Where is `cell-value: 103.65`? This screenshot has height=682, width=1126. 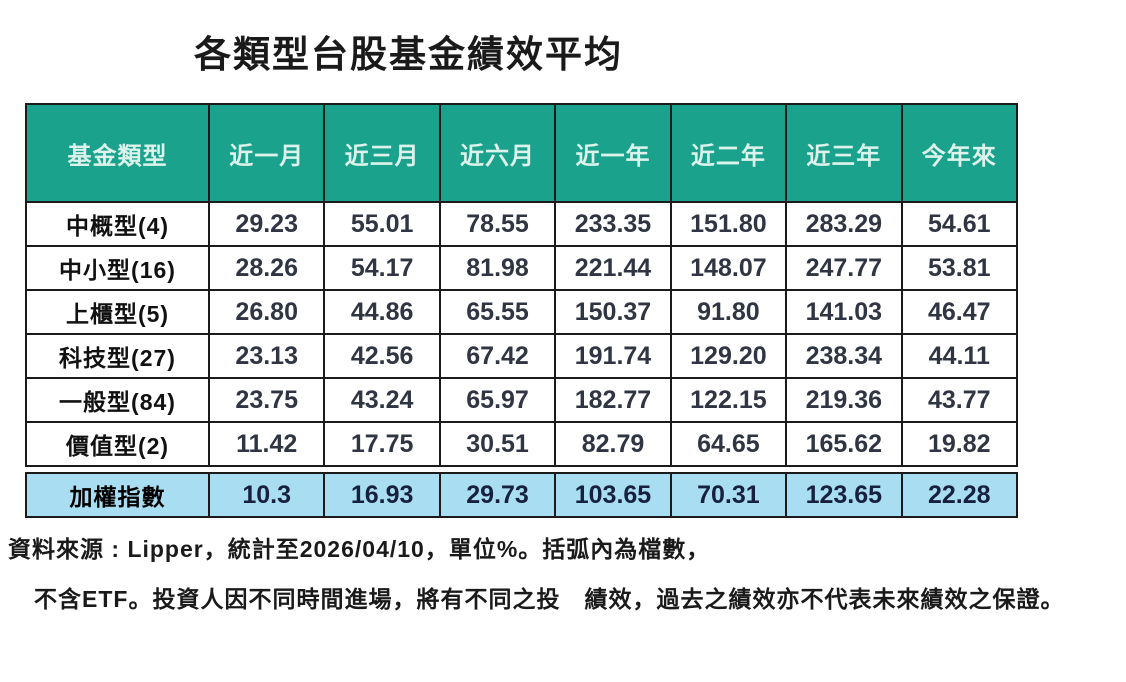
cell-value: 103.65 is located at coordinates (613, 495).